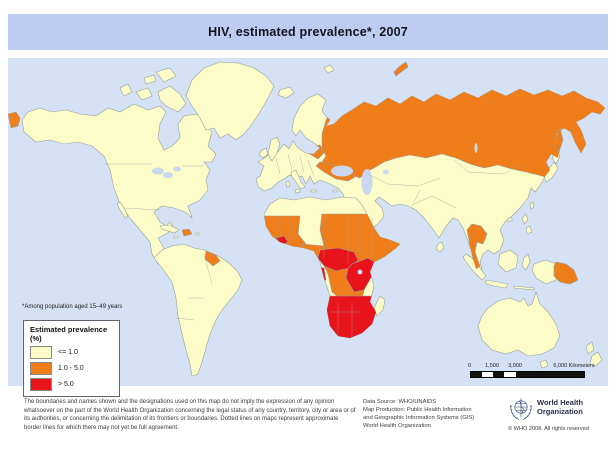 Image resolution: width=616 pixels, height=462 pixels. Describe the element at coordinates (187, 232) in the screenshot. I see `region-haiti` at that location.